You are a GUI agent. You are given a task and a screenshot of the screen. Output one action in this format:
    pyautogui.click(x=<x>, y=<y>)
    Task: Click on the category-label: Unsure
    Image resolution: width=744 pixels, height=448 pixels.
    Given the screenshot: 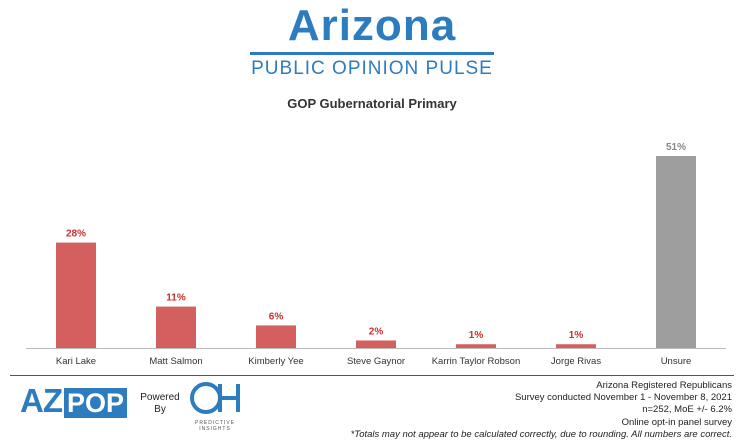 What is the action you would take?
    pyautogui.click(x=676, y=361)
    